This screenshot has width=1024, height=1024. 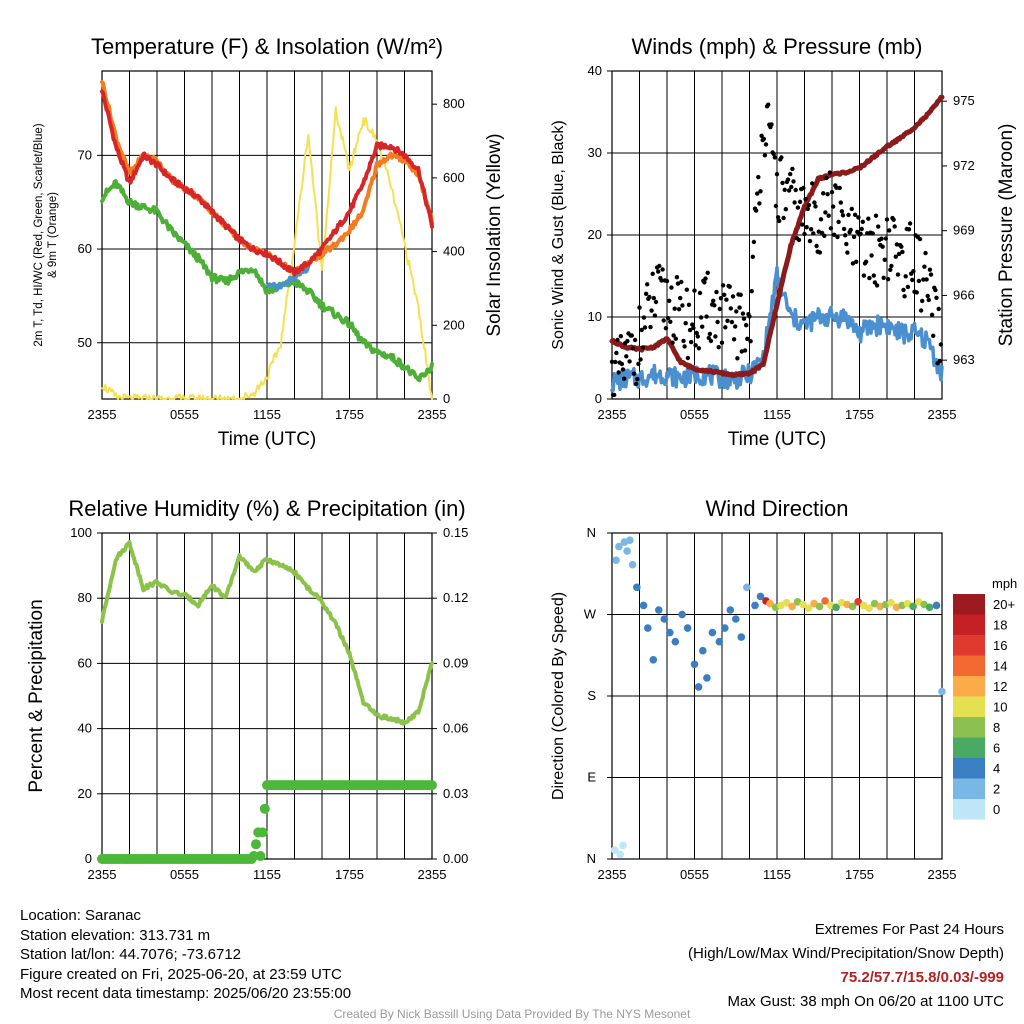 What do you see at coordinates (1000, 666) in the screenshot?
I see `colorbar-label: 14` at bounding box center [1000, 666].